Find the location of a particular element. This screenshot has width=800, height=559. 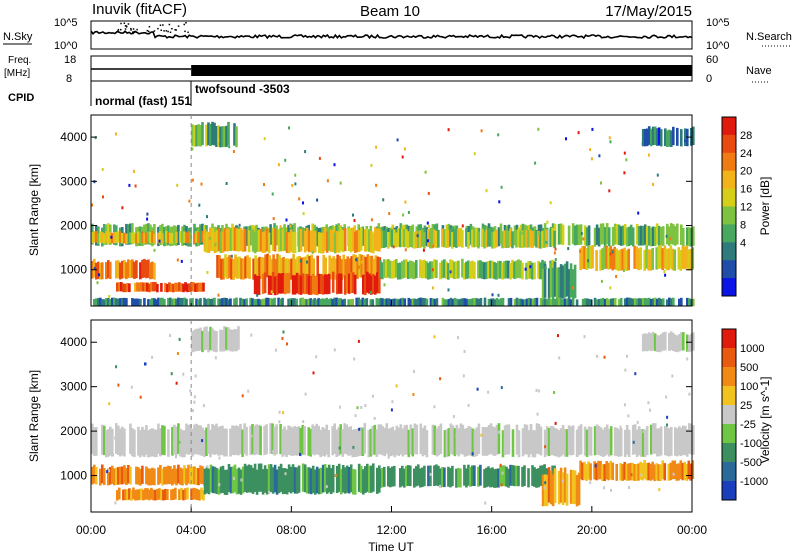

colorbar-tick-label: 16 is located at coordinates (746, 190).